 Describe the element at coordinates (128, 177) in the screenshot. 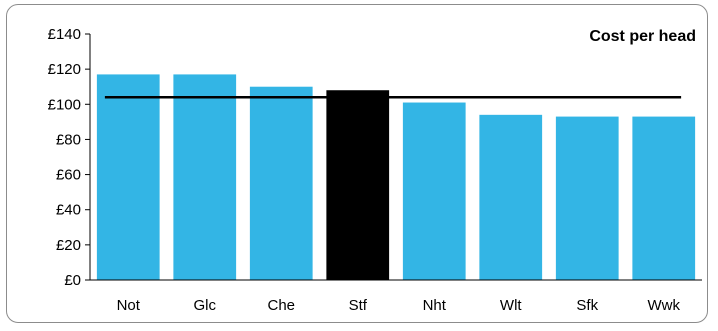

I see `bar-not` at that location.